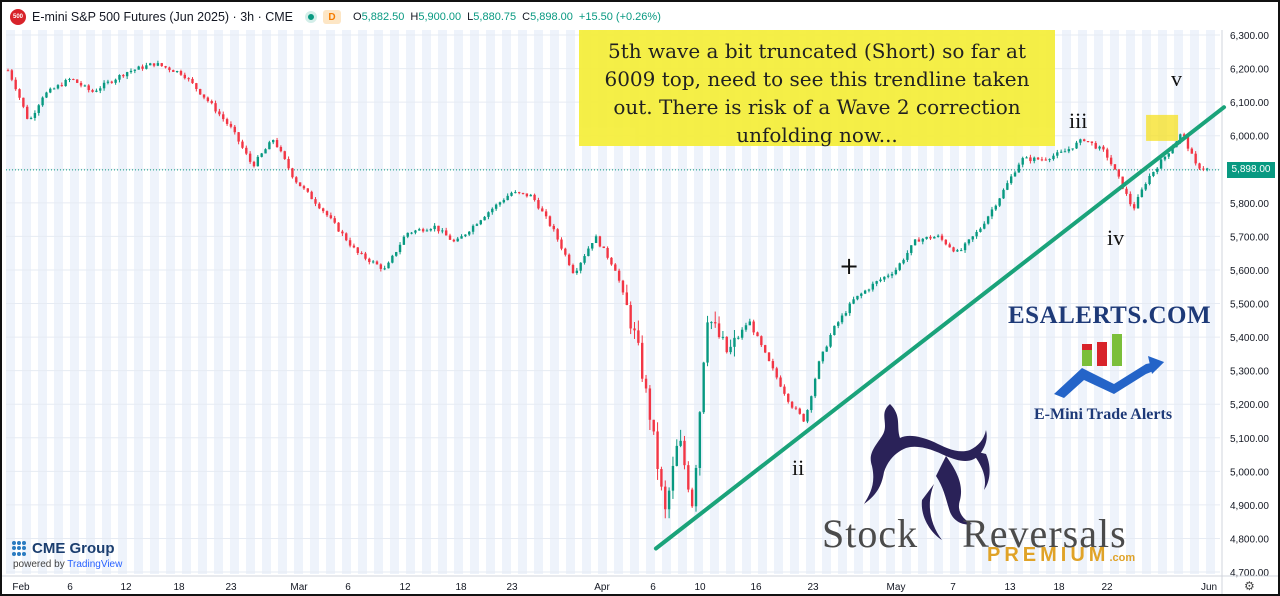  I want to click on x-tick-label: 12, so click(126, 587).